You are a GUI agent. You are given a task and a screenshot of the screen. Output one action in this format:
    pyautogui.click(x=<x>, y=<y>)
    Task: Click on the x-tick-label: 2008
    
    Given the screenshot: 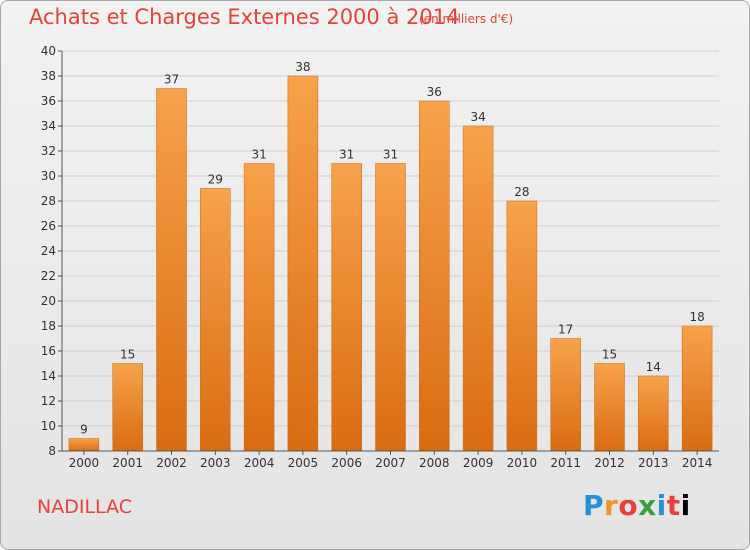 What is the action you would take?
    pyautogui.click(x=434, y=463)
    